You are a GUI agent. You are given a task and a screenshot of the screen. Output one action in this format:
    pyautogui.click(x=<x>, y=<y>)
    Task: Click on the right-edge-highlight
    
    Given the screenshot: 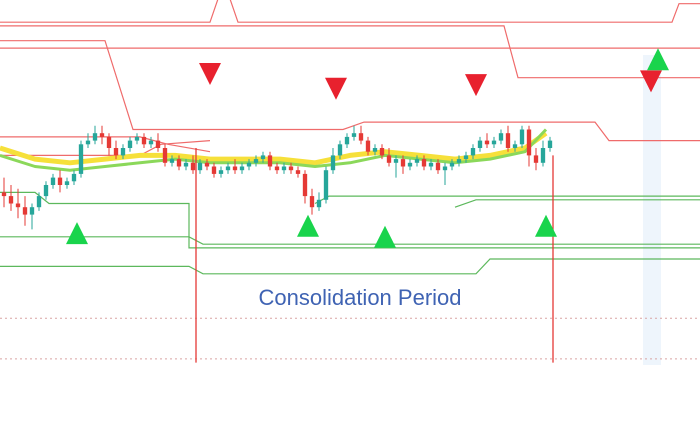 What is the action you would take?
    pyautogui.click(x=652, y=210)
    